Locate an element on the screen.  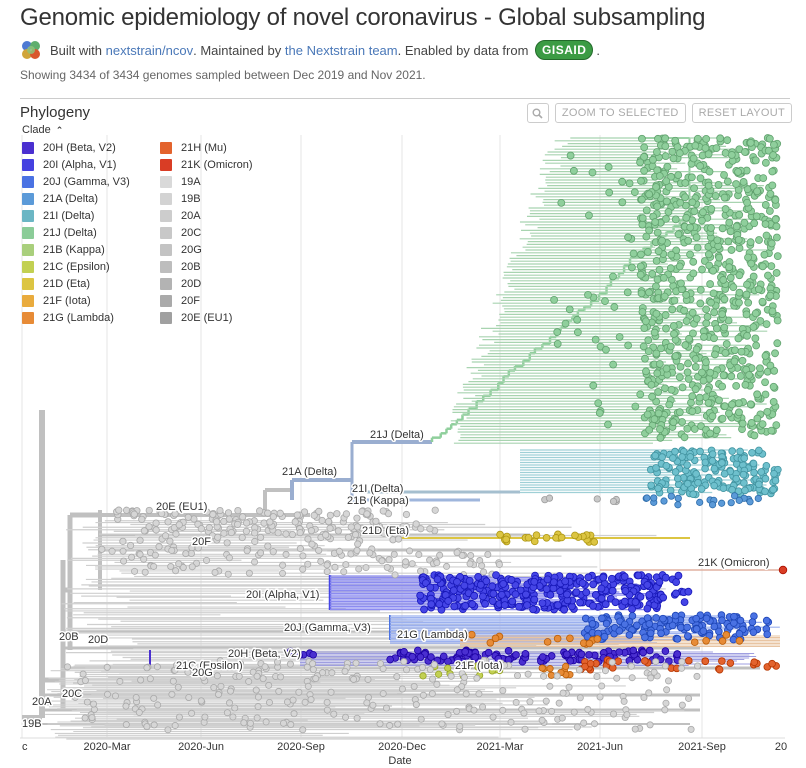
legend-item: 19B is located at coordinates (220, 198).